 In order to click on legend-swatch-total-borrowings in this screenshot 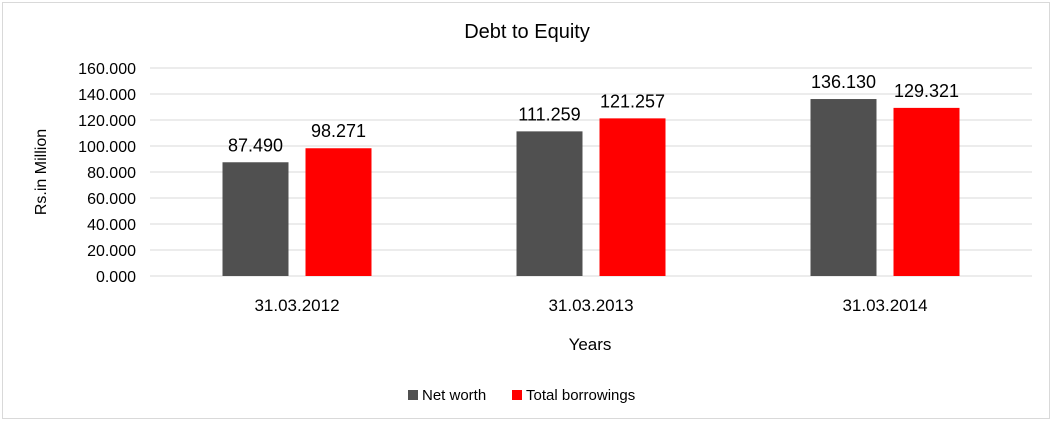, I will do `click(517, 395)`.